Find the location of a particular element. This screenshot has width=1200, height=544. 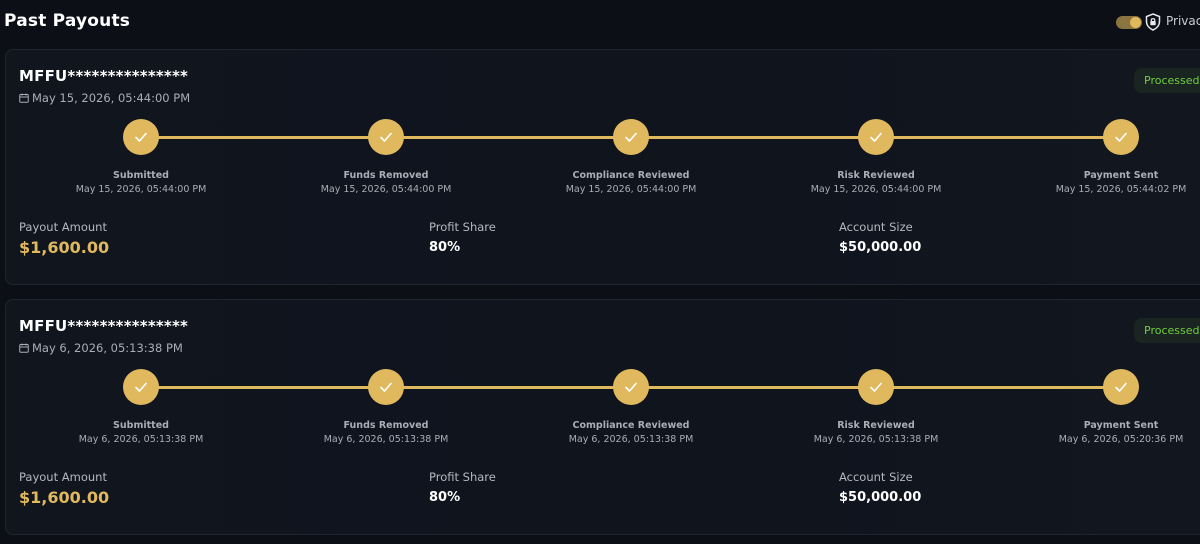

payout-date-text: May 15, 2026, 05:44:00 PM is located at coordinates (111, 98).